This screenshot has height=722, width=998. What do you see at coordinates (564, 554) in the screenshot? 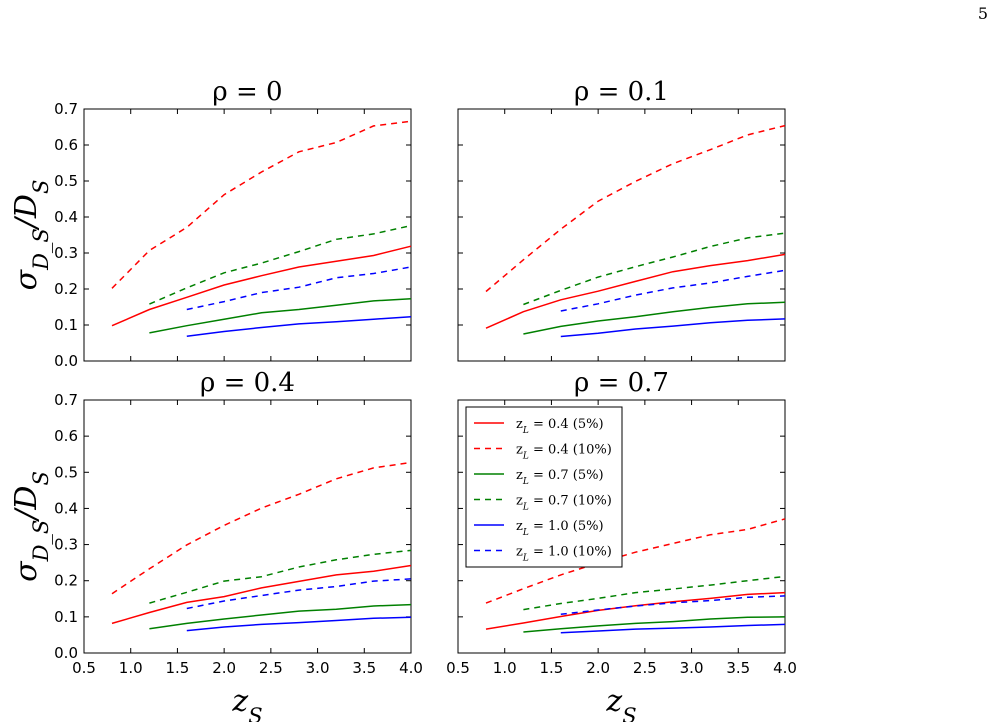
I see `legend-label: zL = 1.0 (10%)` at bounding box center [564, 554].